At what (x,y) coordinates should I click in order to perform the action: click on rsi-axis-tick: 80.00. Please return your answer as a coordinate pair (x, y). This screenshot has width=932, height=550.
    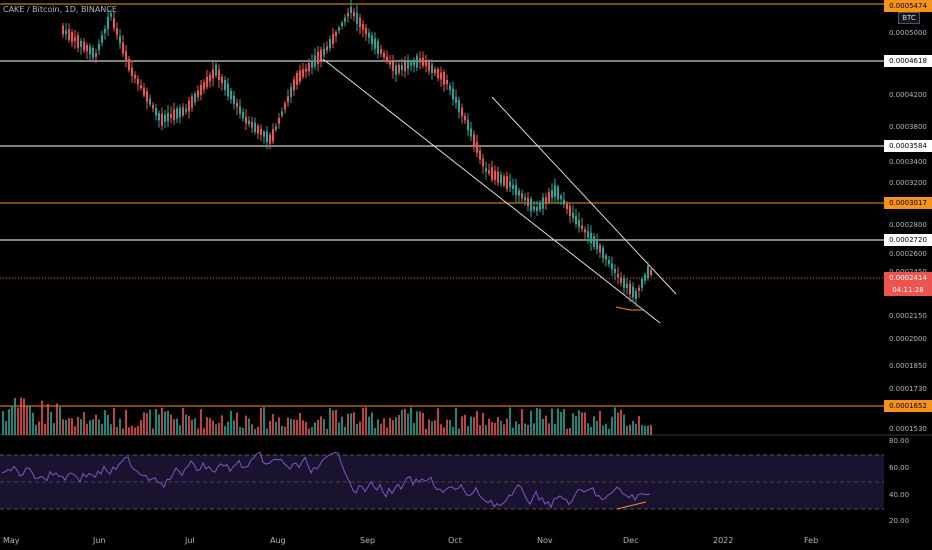
    Looking at the image, I should click on (899, 441).